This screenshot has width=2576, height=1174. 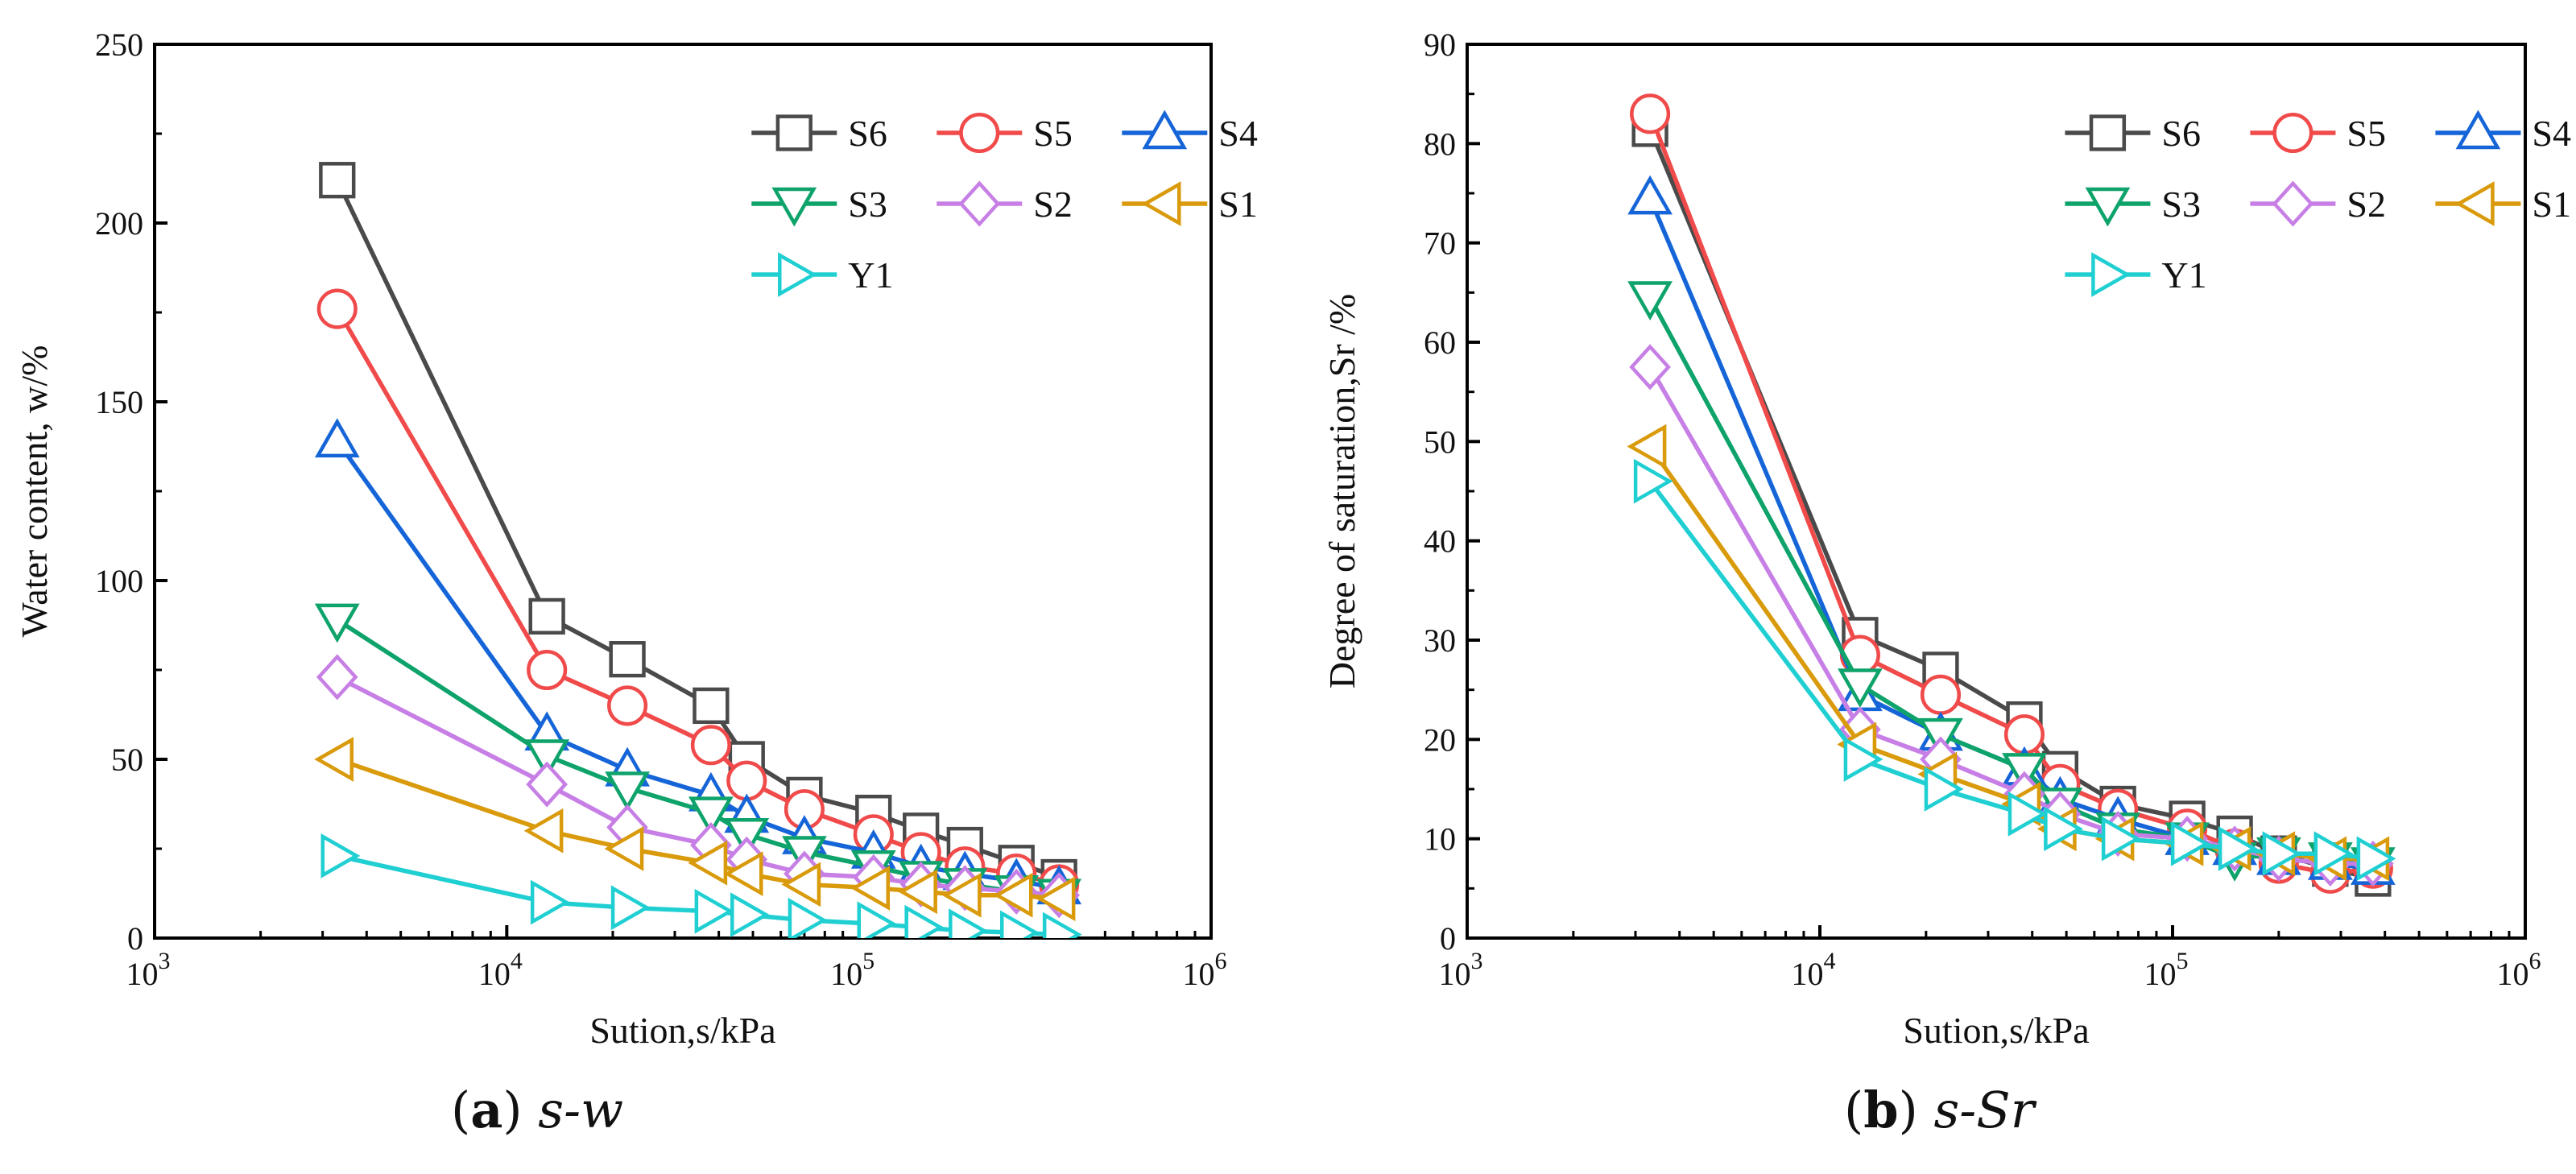 I want to click on y-tick-label: 150, so click(x=119, y=402).